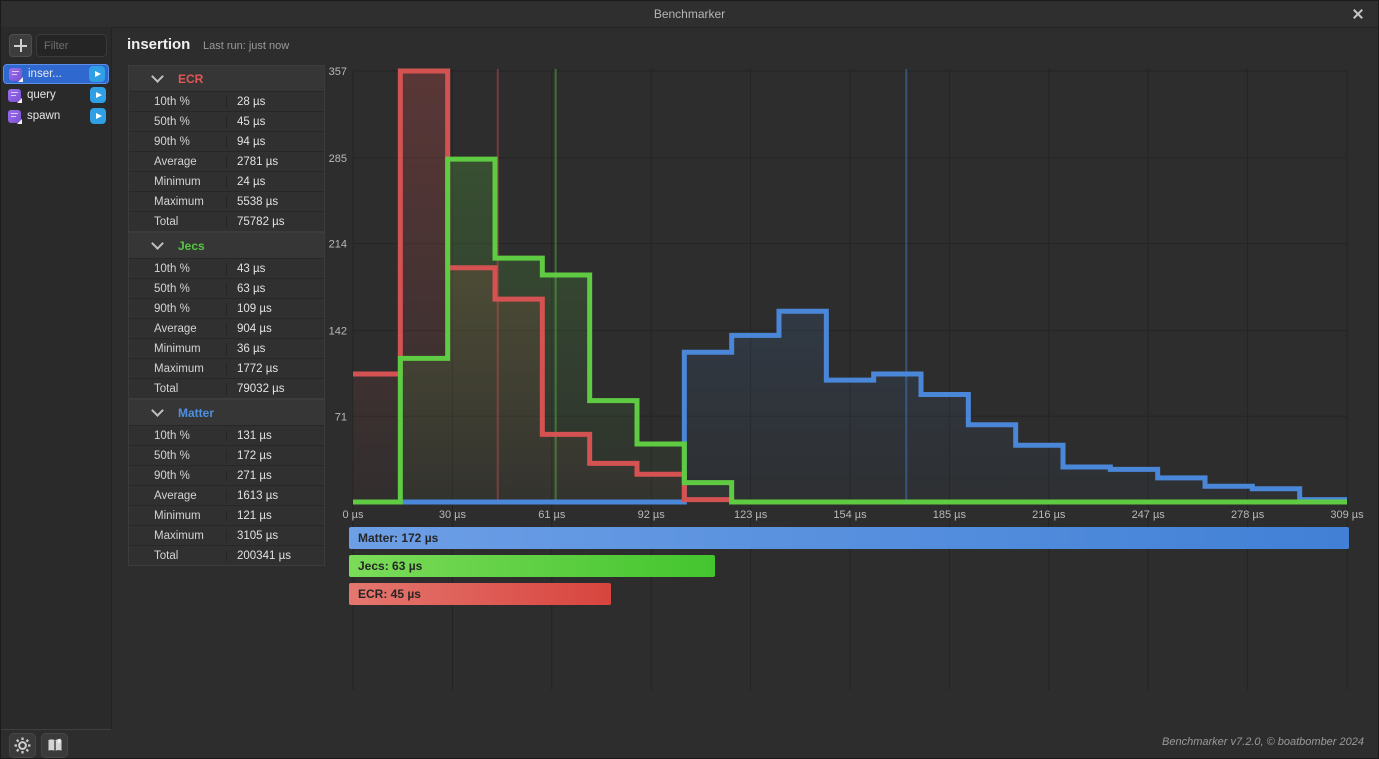 Image resolution: width=1379 pixels, height=759 pixels. I want to click on y-axis-tick-label: 142, so click(338, 332).